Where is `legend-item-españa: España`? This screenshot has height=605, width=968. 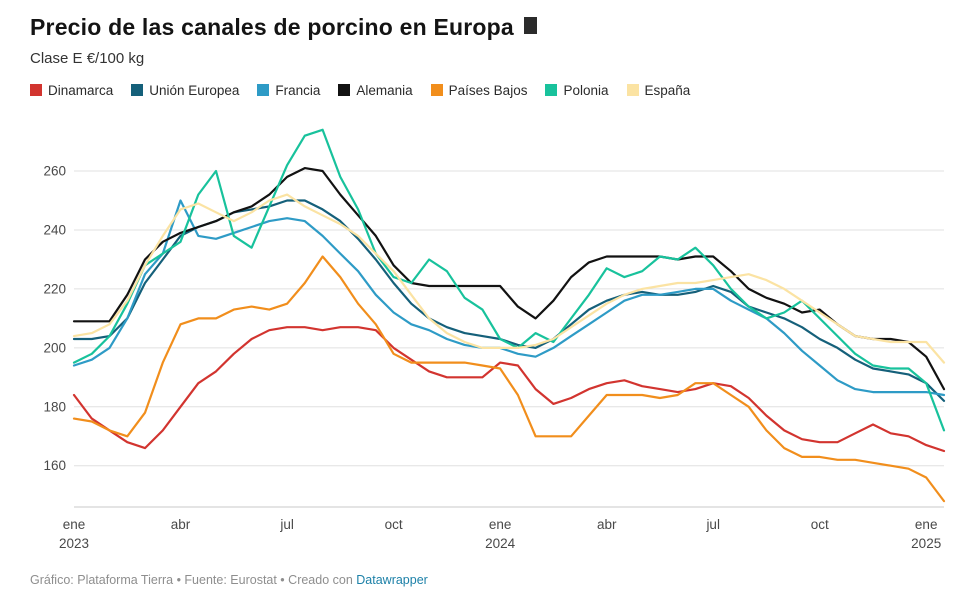
legend-item-españa: España is located at coordinates (658, 90).